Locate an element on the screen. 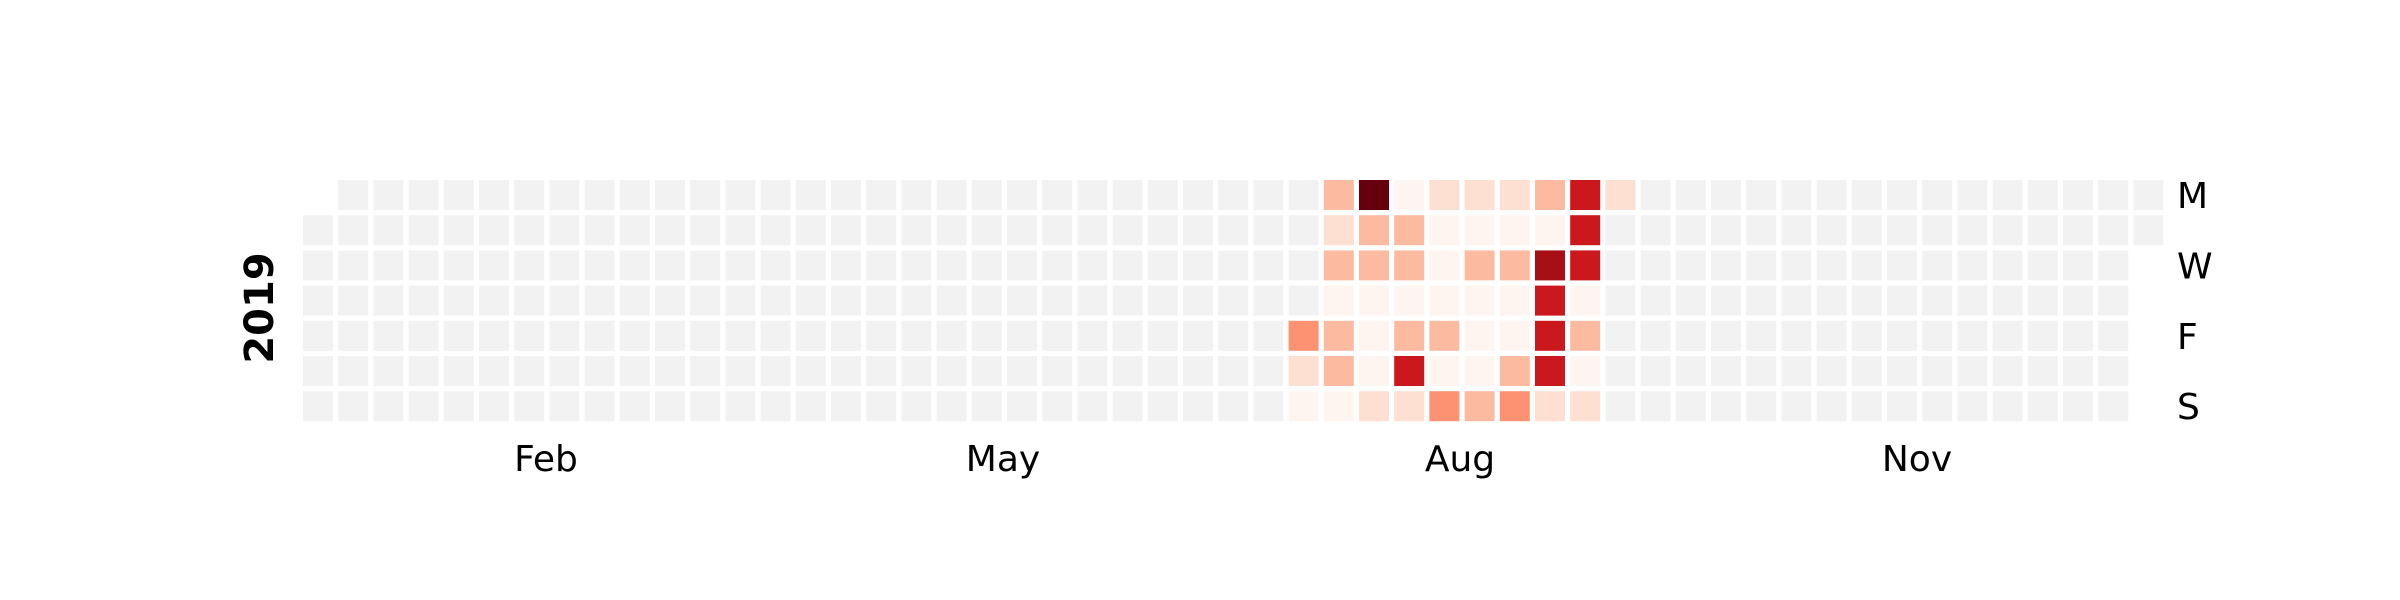 The image size is (2400, 600). x-axis-month-labels: Feb May Aug Nov is located at coordinates (1233, 459).